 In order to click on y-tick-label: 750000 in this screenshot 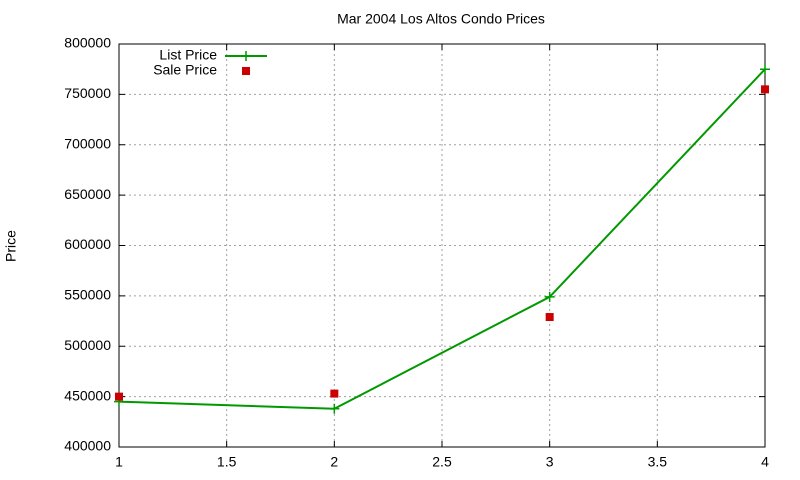, I will do `click(87, 93)`.